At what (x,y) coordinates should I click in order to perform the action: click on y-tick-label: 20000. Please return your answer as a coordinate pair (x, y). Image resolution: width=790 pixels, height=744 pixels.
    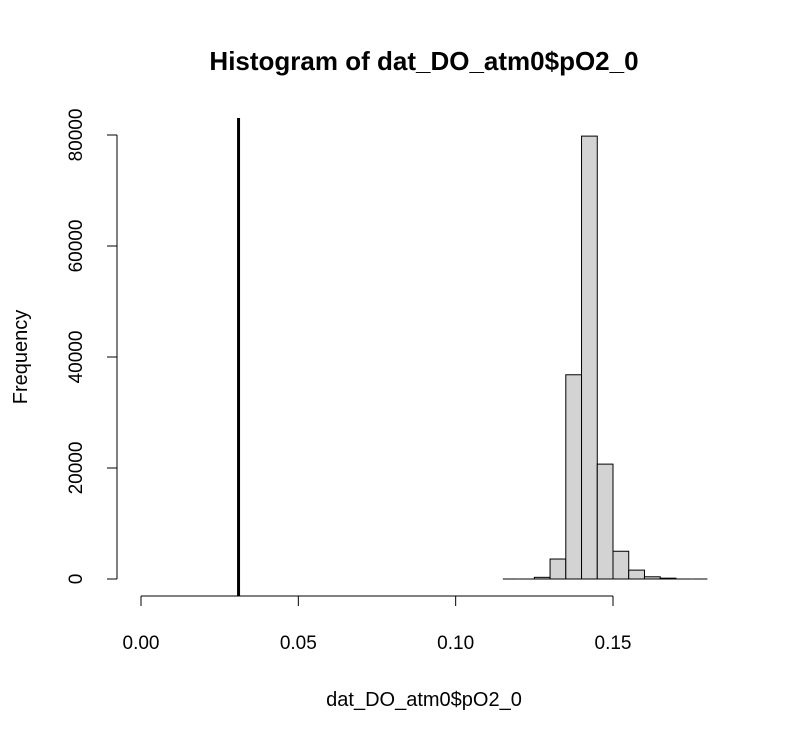
    Looking at the image, I should click on (76, 468).